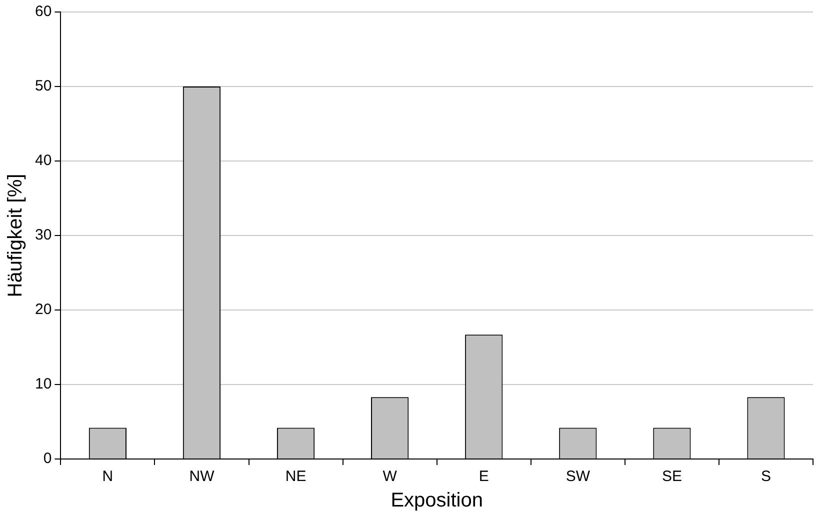  I want to click on y-axis-title: Häufigkeit [%], so click(15, 236).